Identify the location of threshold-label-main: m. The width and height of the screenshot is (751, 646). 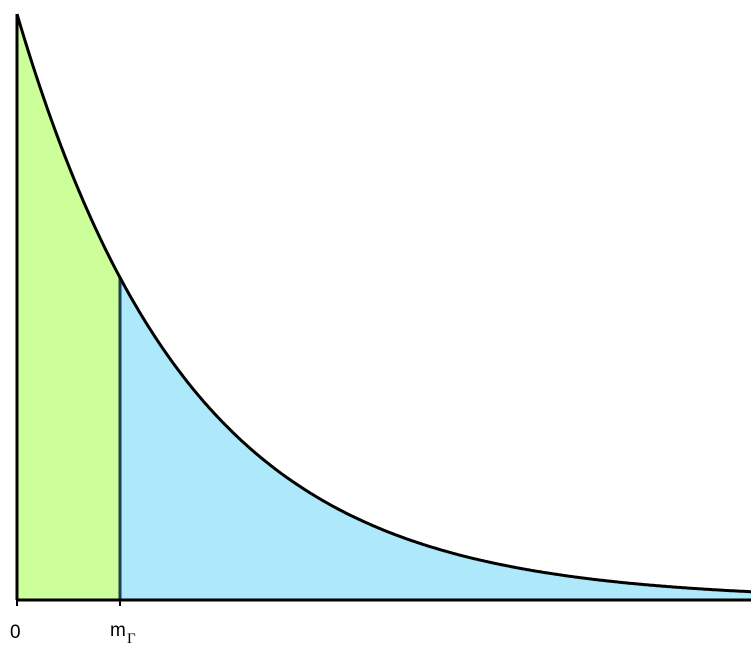
(118, 630).